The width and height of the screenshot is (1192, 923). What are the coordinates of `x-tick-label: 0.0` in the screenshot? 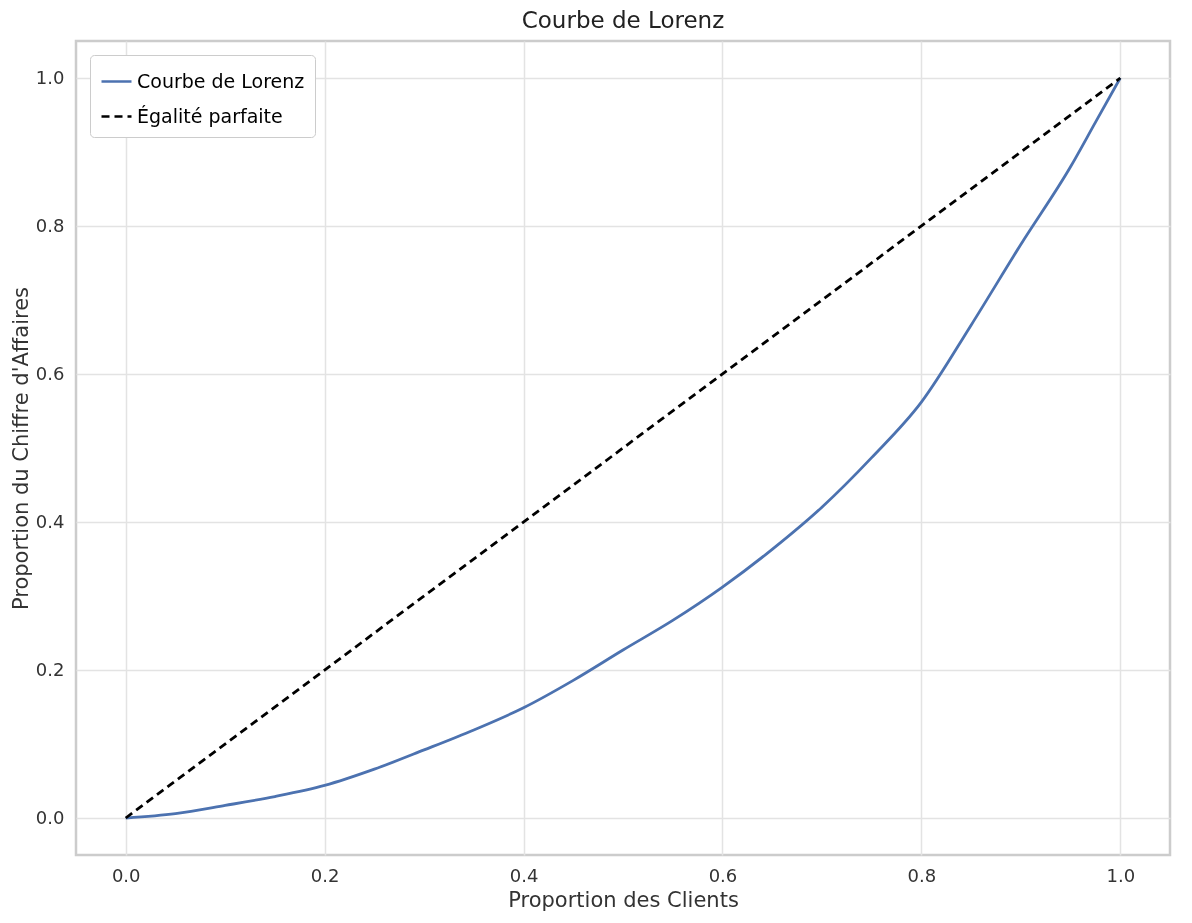 It's located at (126, 875).